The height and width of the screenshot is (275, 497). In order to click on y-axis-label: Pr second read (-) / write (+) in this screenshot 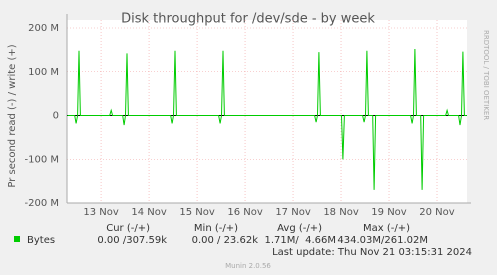, I will do `click(12, 115)`.